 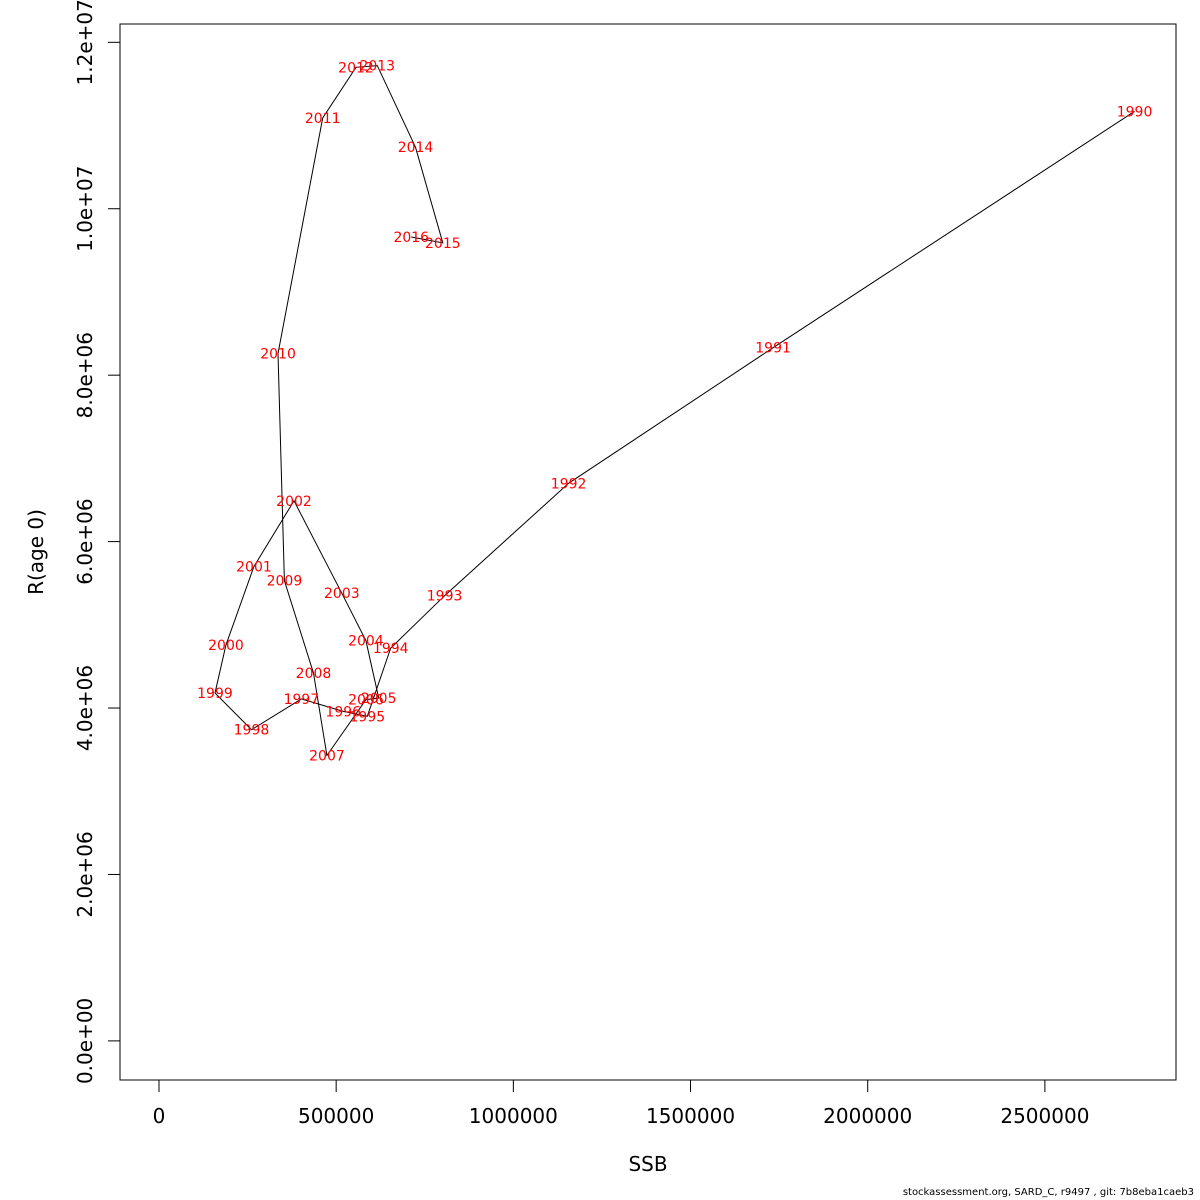 I want to click on year-label: 1996, so click(x=343, y=712).